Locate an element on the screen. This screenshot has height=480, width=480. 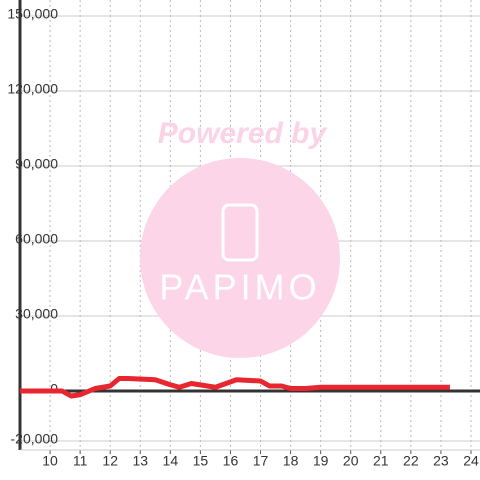
x-tick-label: 10 is located at coordinates (50, 461).